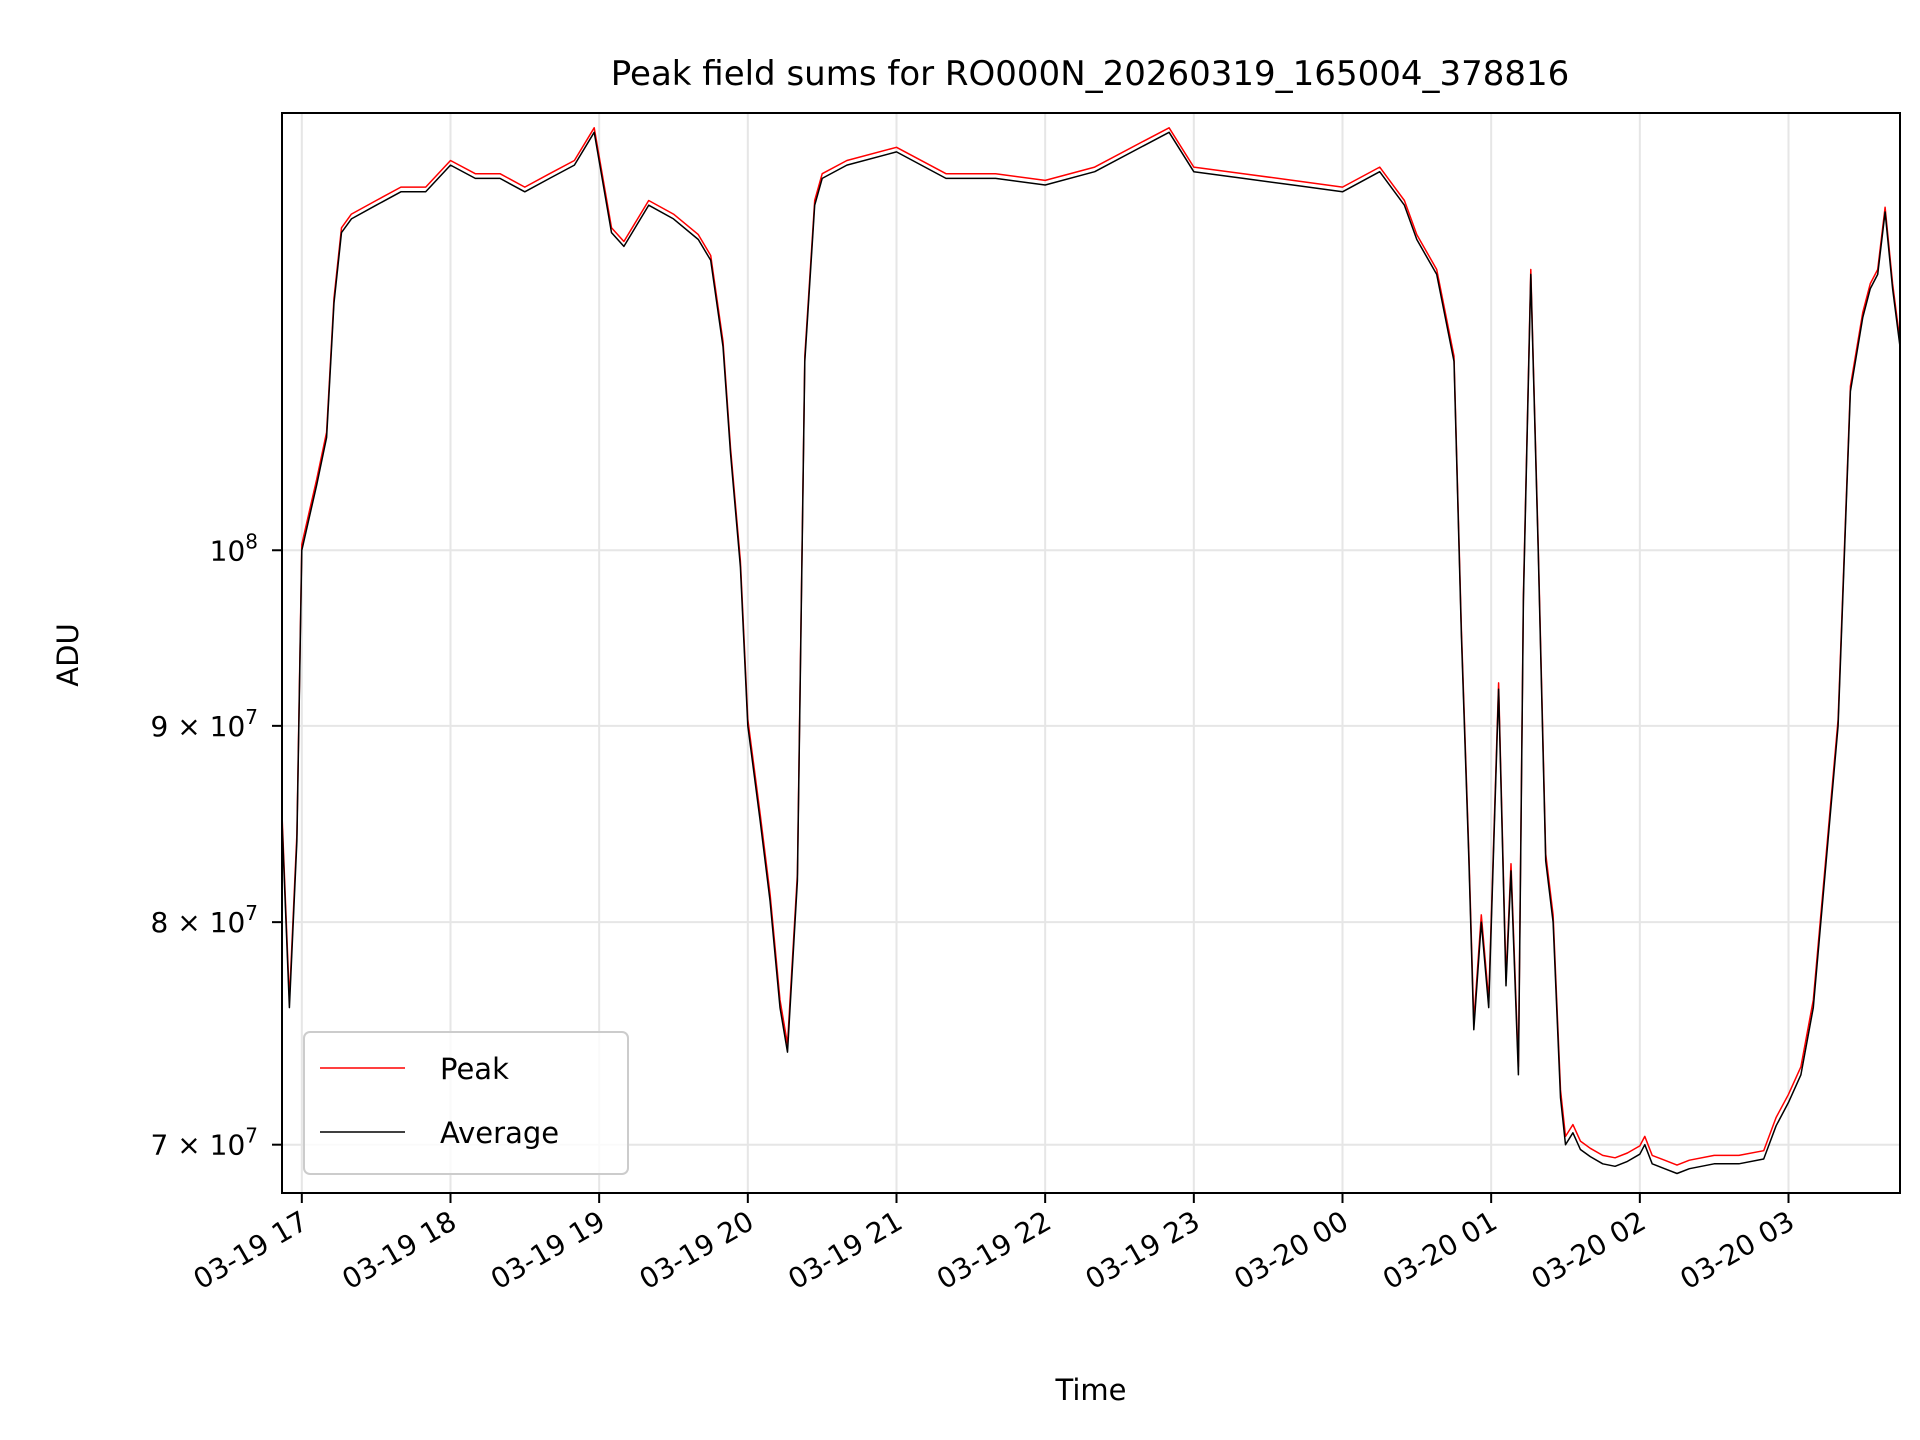 This screenshot has height=1440, width=1920. Describe the element at coordinates (474, 1069) in the screenshot. I see `legend-label-peak: Peak` at that location.